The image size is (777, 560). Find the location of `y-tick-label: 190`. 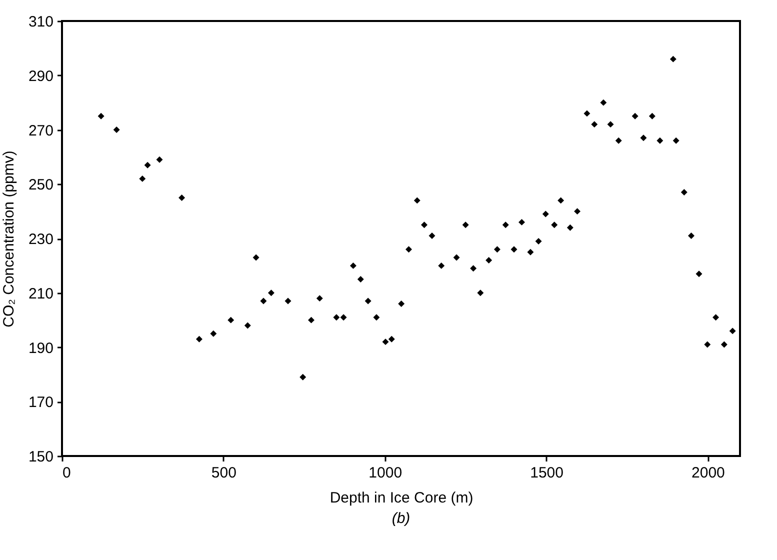

y-tick-label: 190 is located at coordinates (41, 348).